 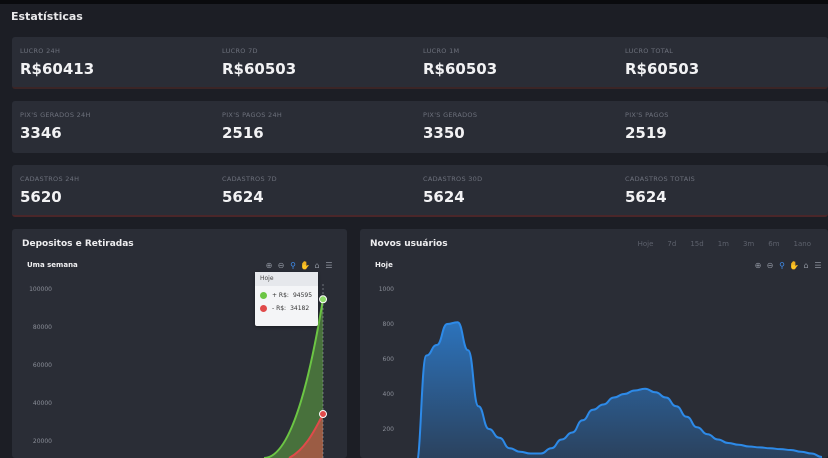 What do you see at coordinates (280, 295) in the screenshot?
I see `tooltip-label: + R$:` at bounding box center [280, 295].